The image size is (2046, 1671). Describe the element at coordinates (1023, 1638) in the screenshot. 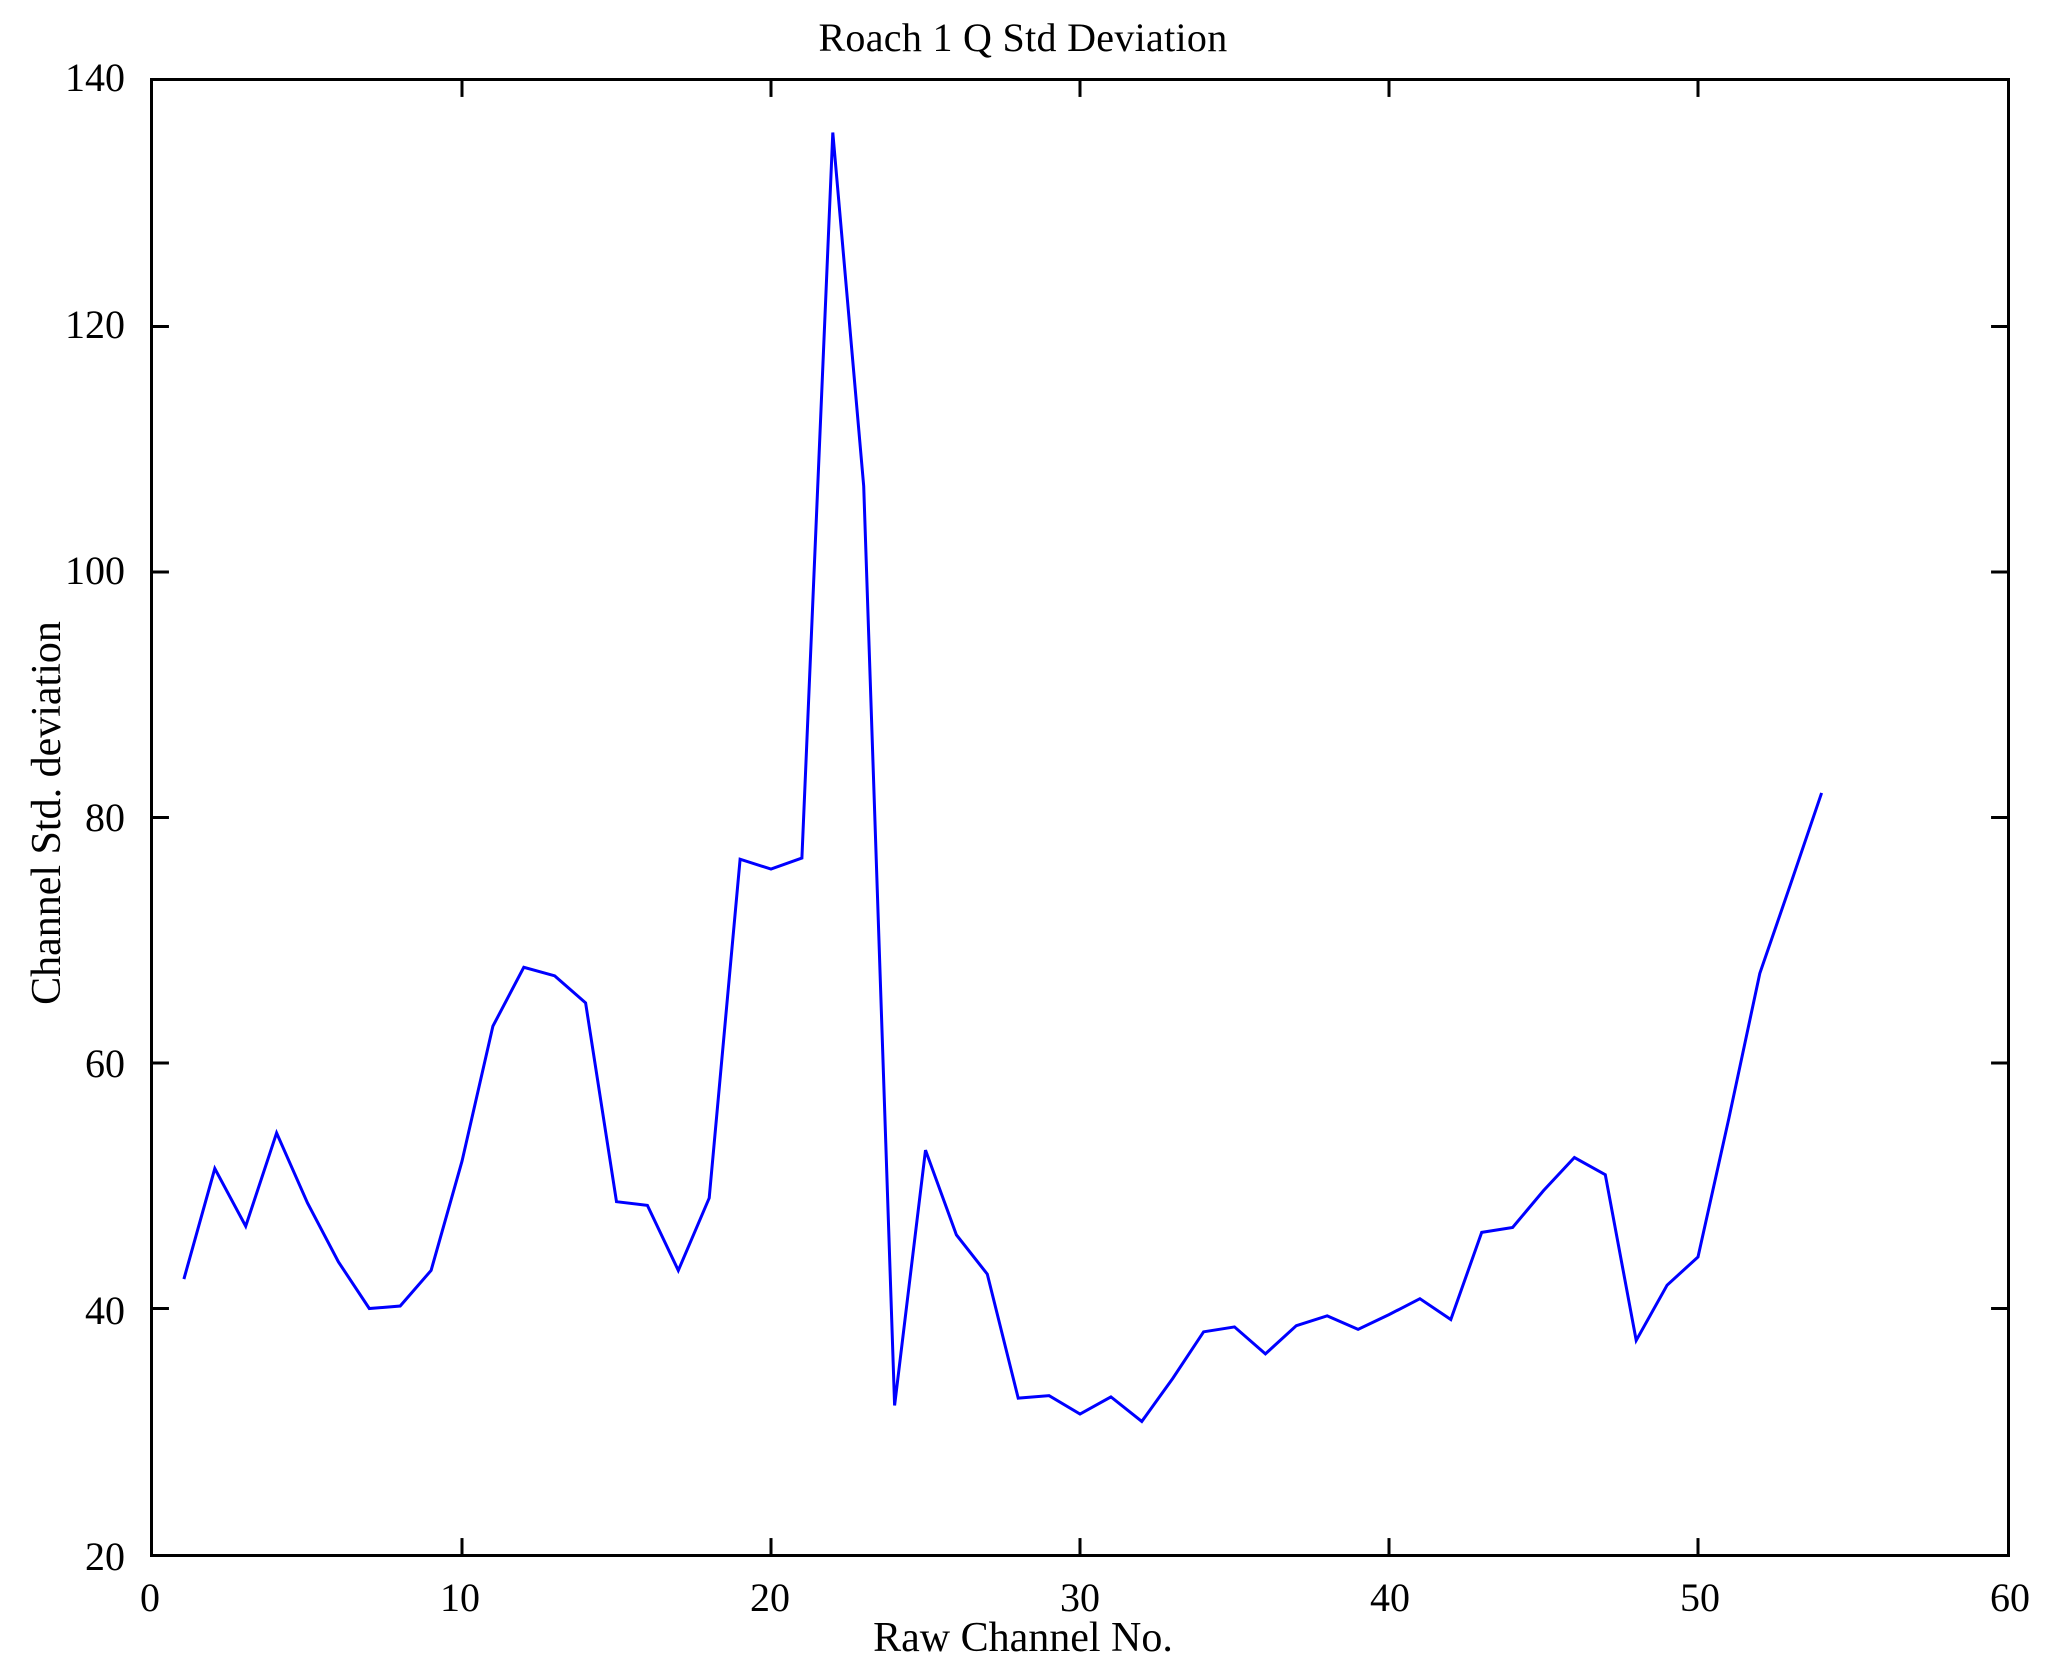

I see `x-axis-label: Raw Channel No.` at that location.